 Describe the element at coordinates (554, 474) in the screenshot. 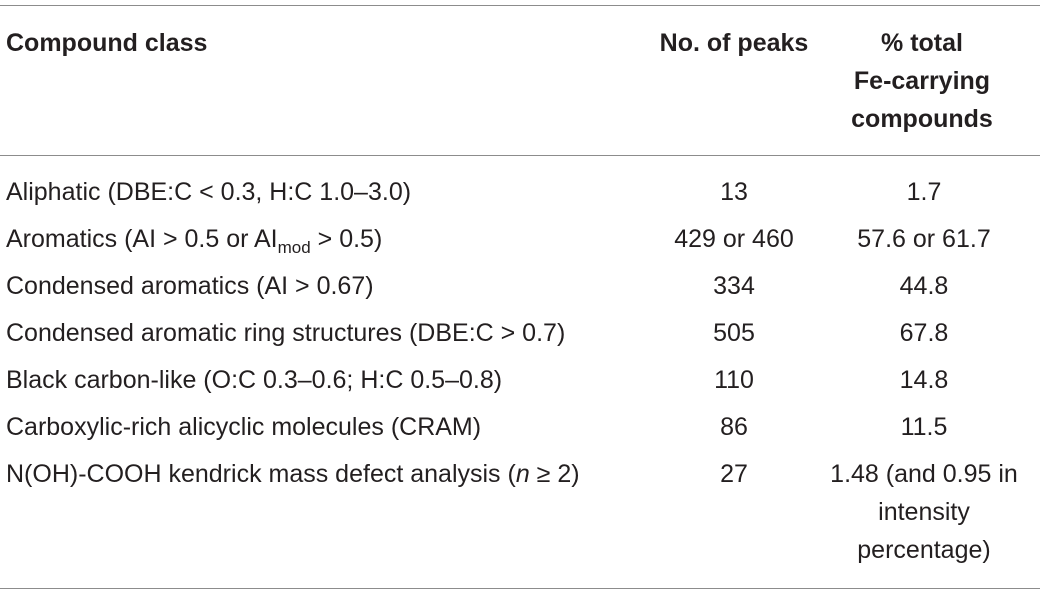

I see `compound-class-text: ≥ 2)` at that location.